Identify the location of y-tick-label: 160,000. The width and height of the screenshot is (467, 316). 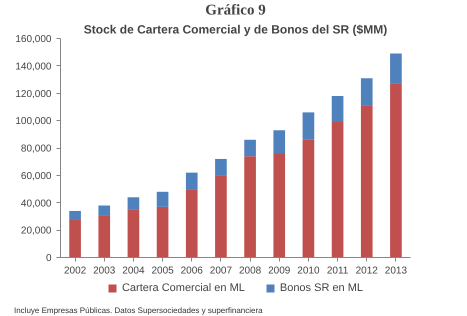
(33, 39).